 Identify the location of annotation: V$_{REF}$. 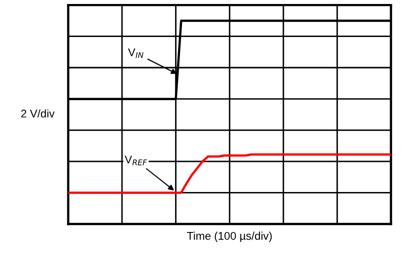
(136, 161).